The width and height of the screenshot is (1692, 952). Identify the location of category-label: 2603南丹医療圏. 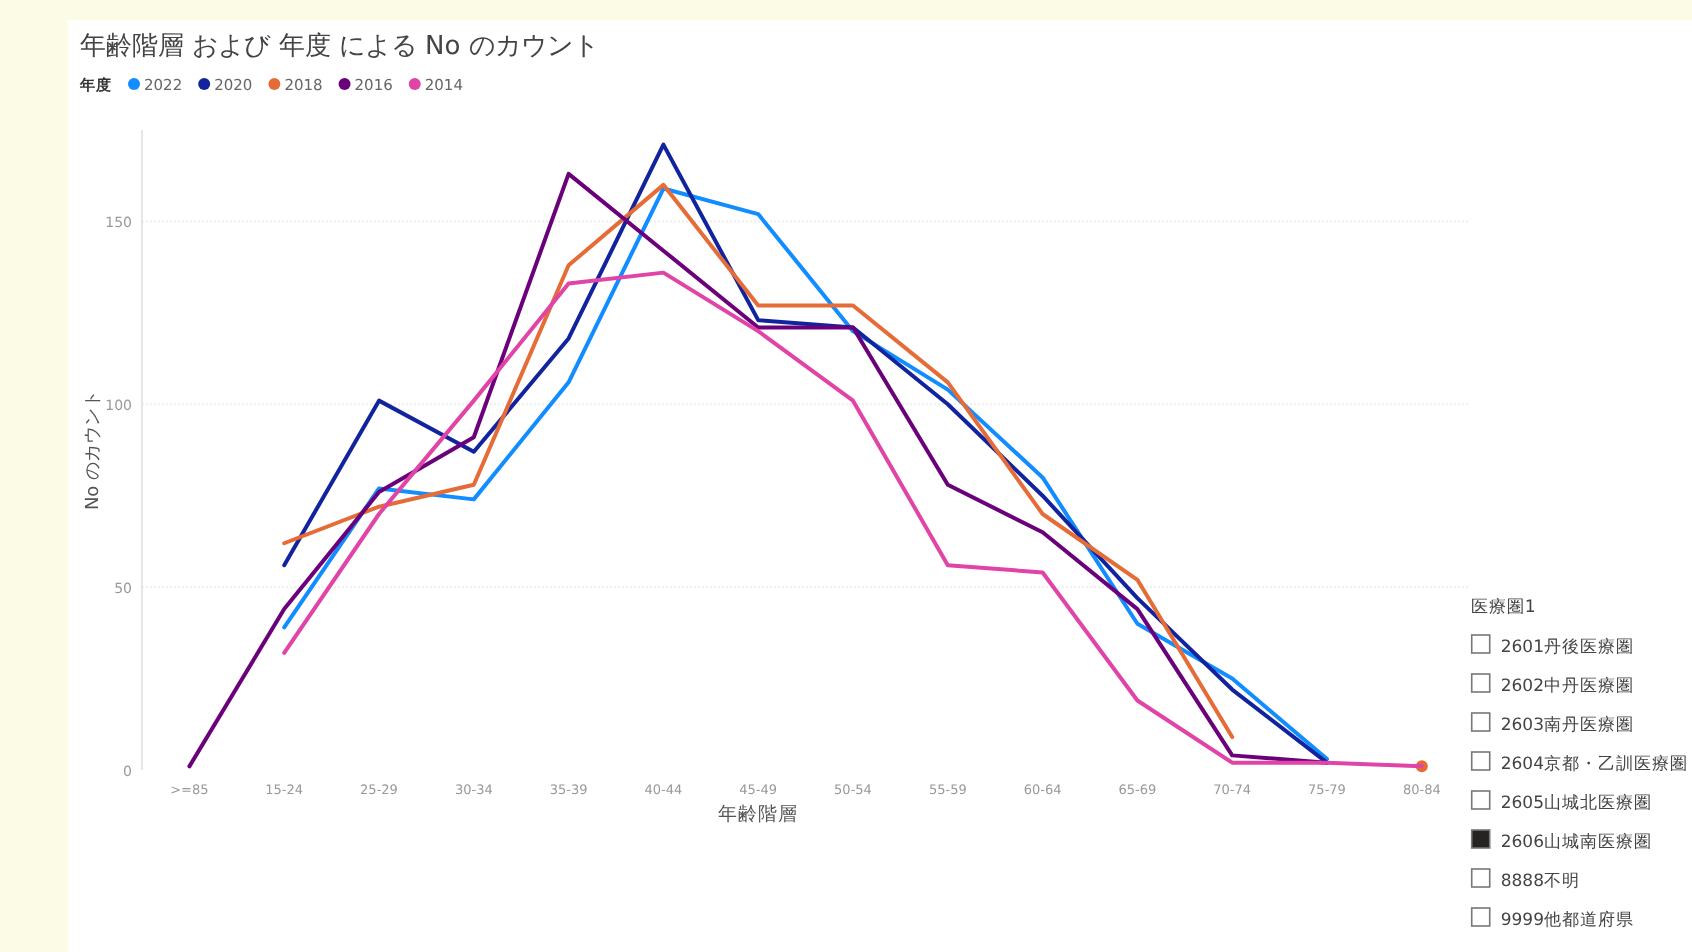
(1567, 725).